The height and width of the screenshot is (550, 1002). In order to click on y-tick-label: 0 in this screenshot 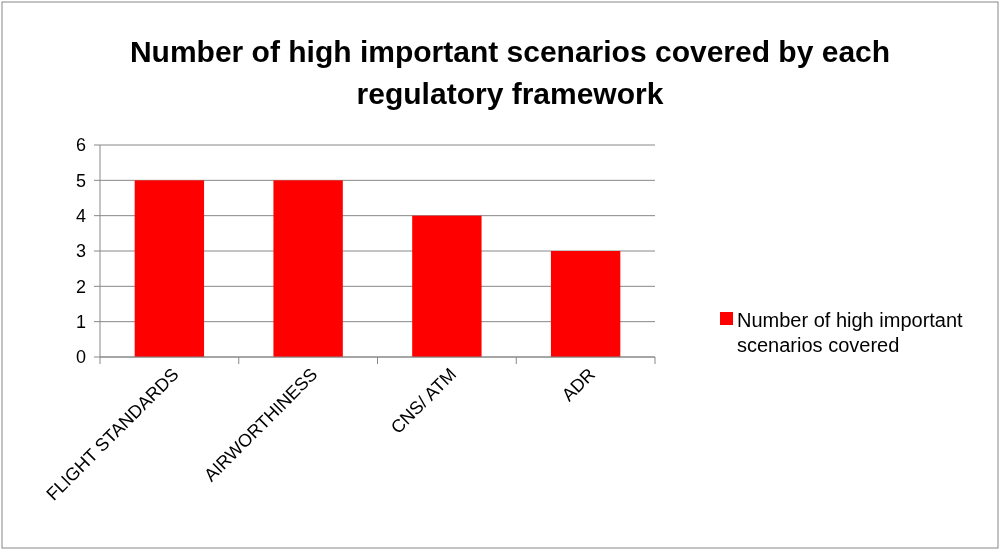, I will do `click(80, 357)`.